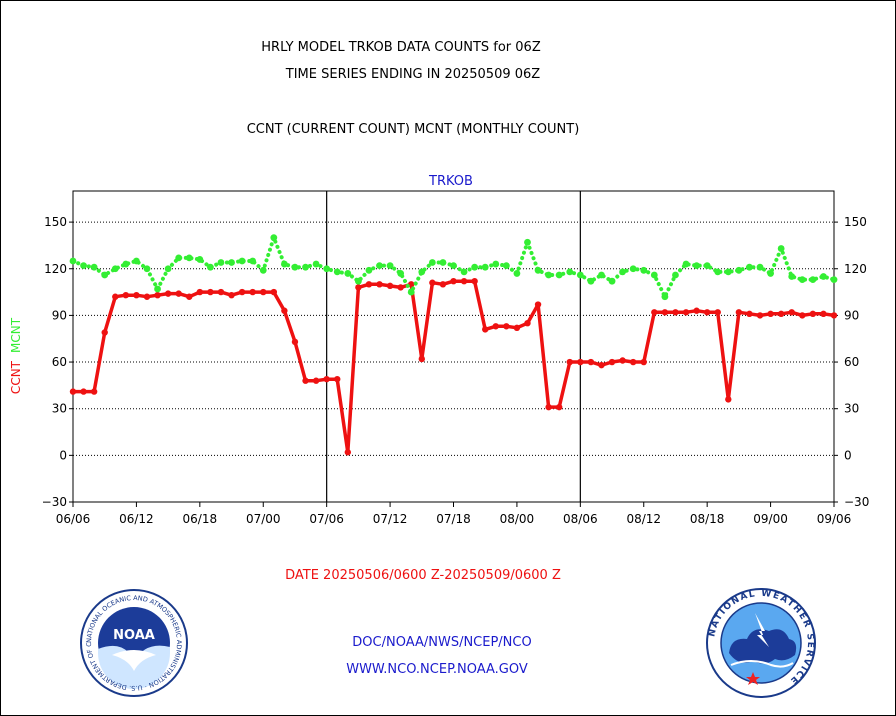 Image resolution: width=896 pixels, height=716 pixels. I want to click on panel-label: TRKOB, so click(450, 181).